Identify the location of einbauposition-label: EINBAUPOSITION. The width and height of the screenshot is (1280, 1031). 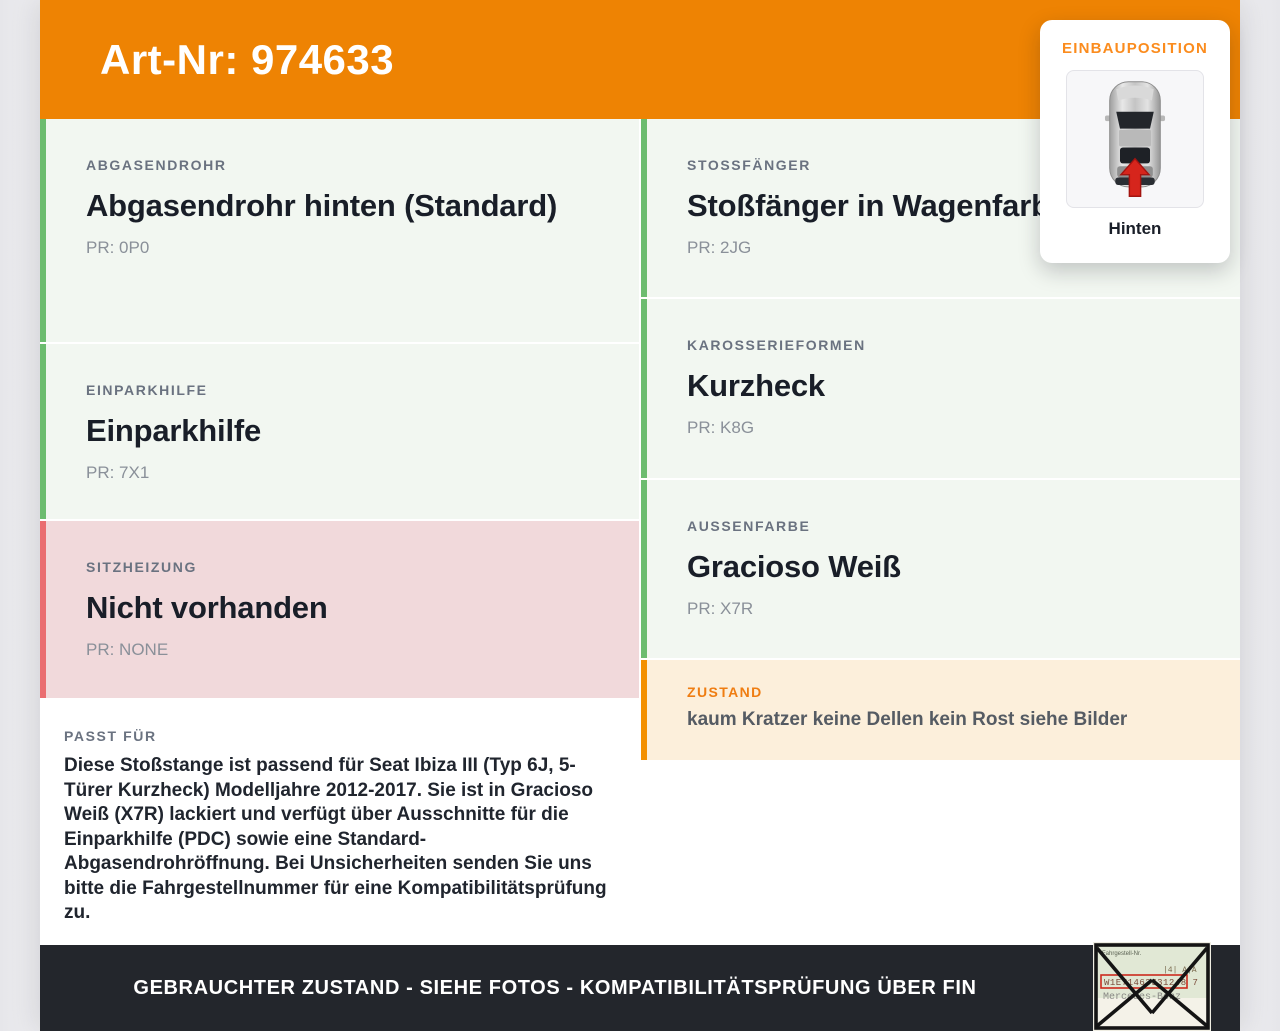
(1135, 48).